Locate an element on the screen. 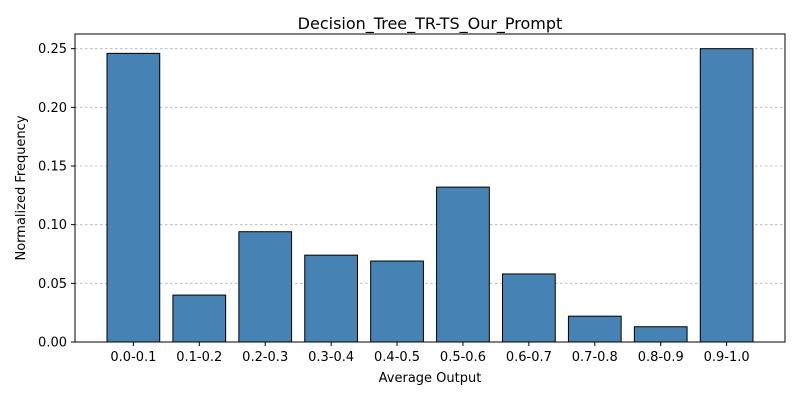  y-tick-label: 0.10 is located at coordinates (52, 225).